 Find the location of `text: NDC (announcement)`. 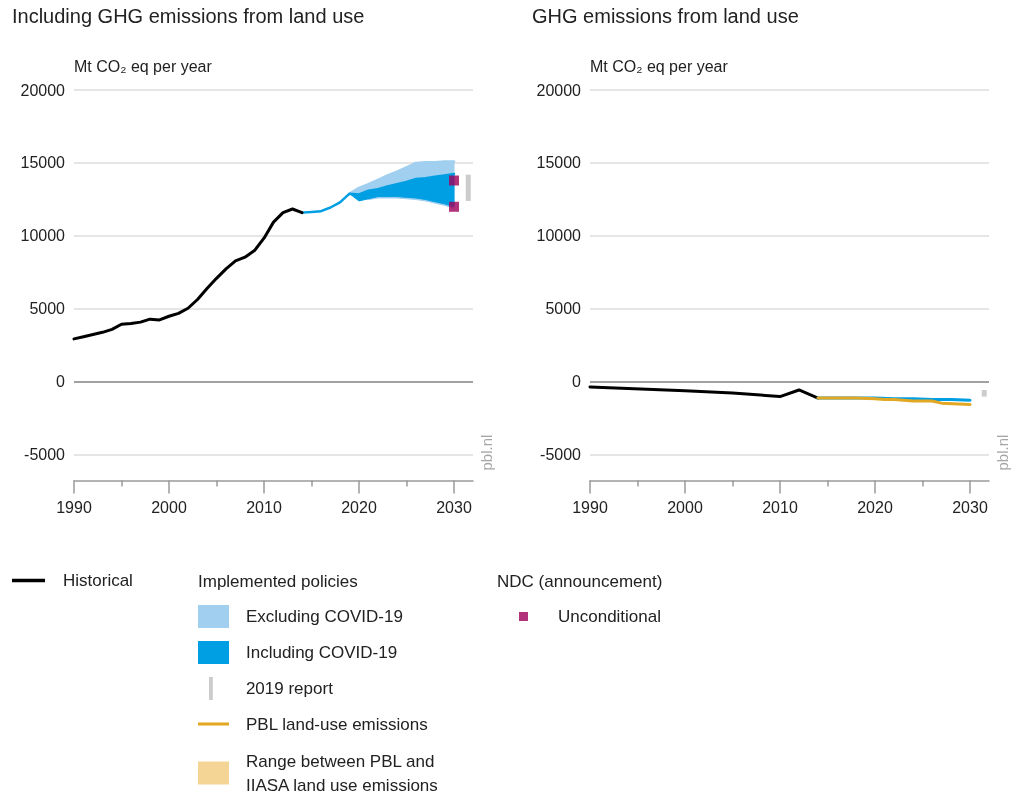

text: NDC (announcement) is located at coordinates (580, 581).